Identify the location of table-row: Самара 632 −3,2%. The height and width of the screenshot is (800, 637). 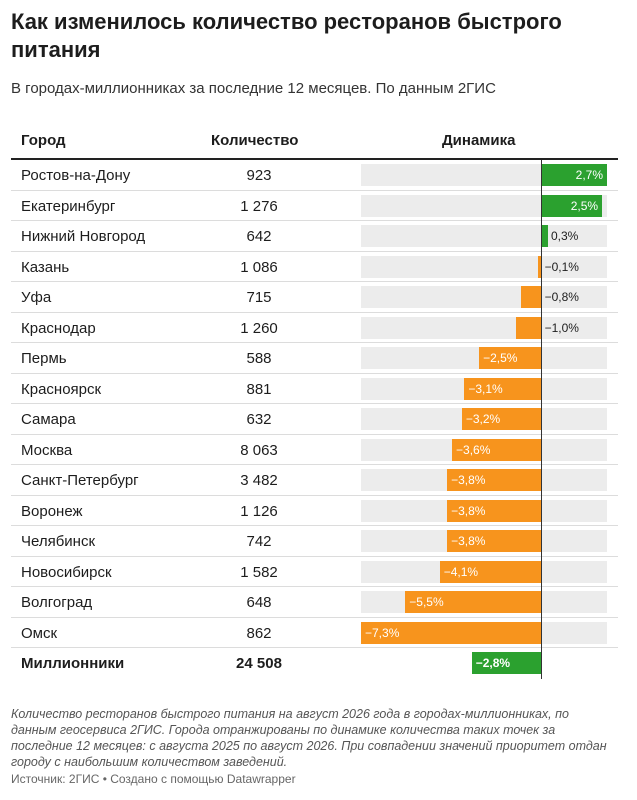
(314, 419).